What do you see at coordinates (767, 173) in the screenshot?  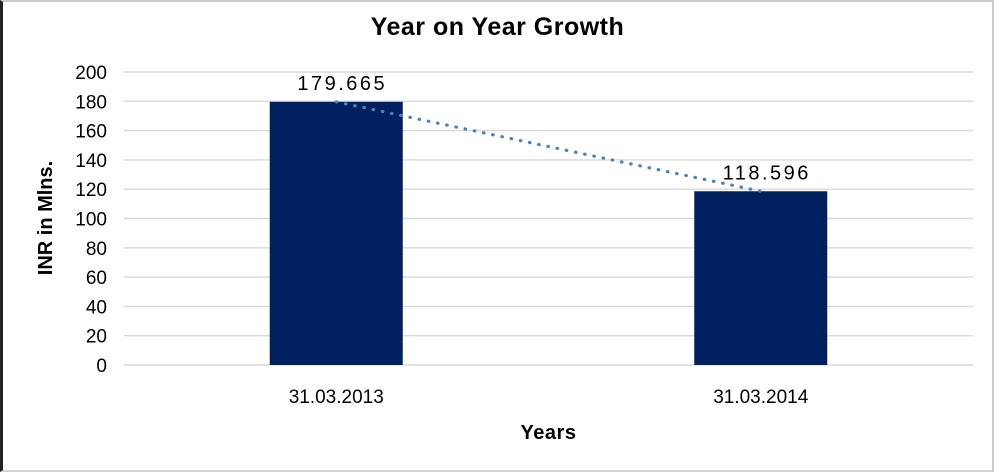 I see `data-label: 118.596` at bounding box center [767, 173].